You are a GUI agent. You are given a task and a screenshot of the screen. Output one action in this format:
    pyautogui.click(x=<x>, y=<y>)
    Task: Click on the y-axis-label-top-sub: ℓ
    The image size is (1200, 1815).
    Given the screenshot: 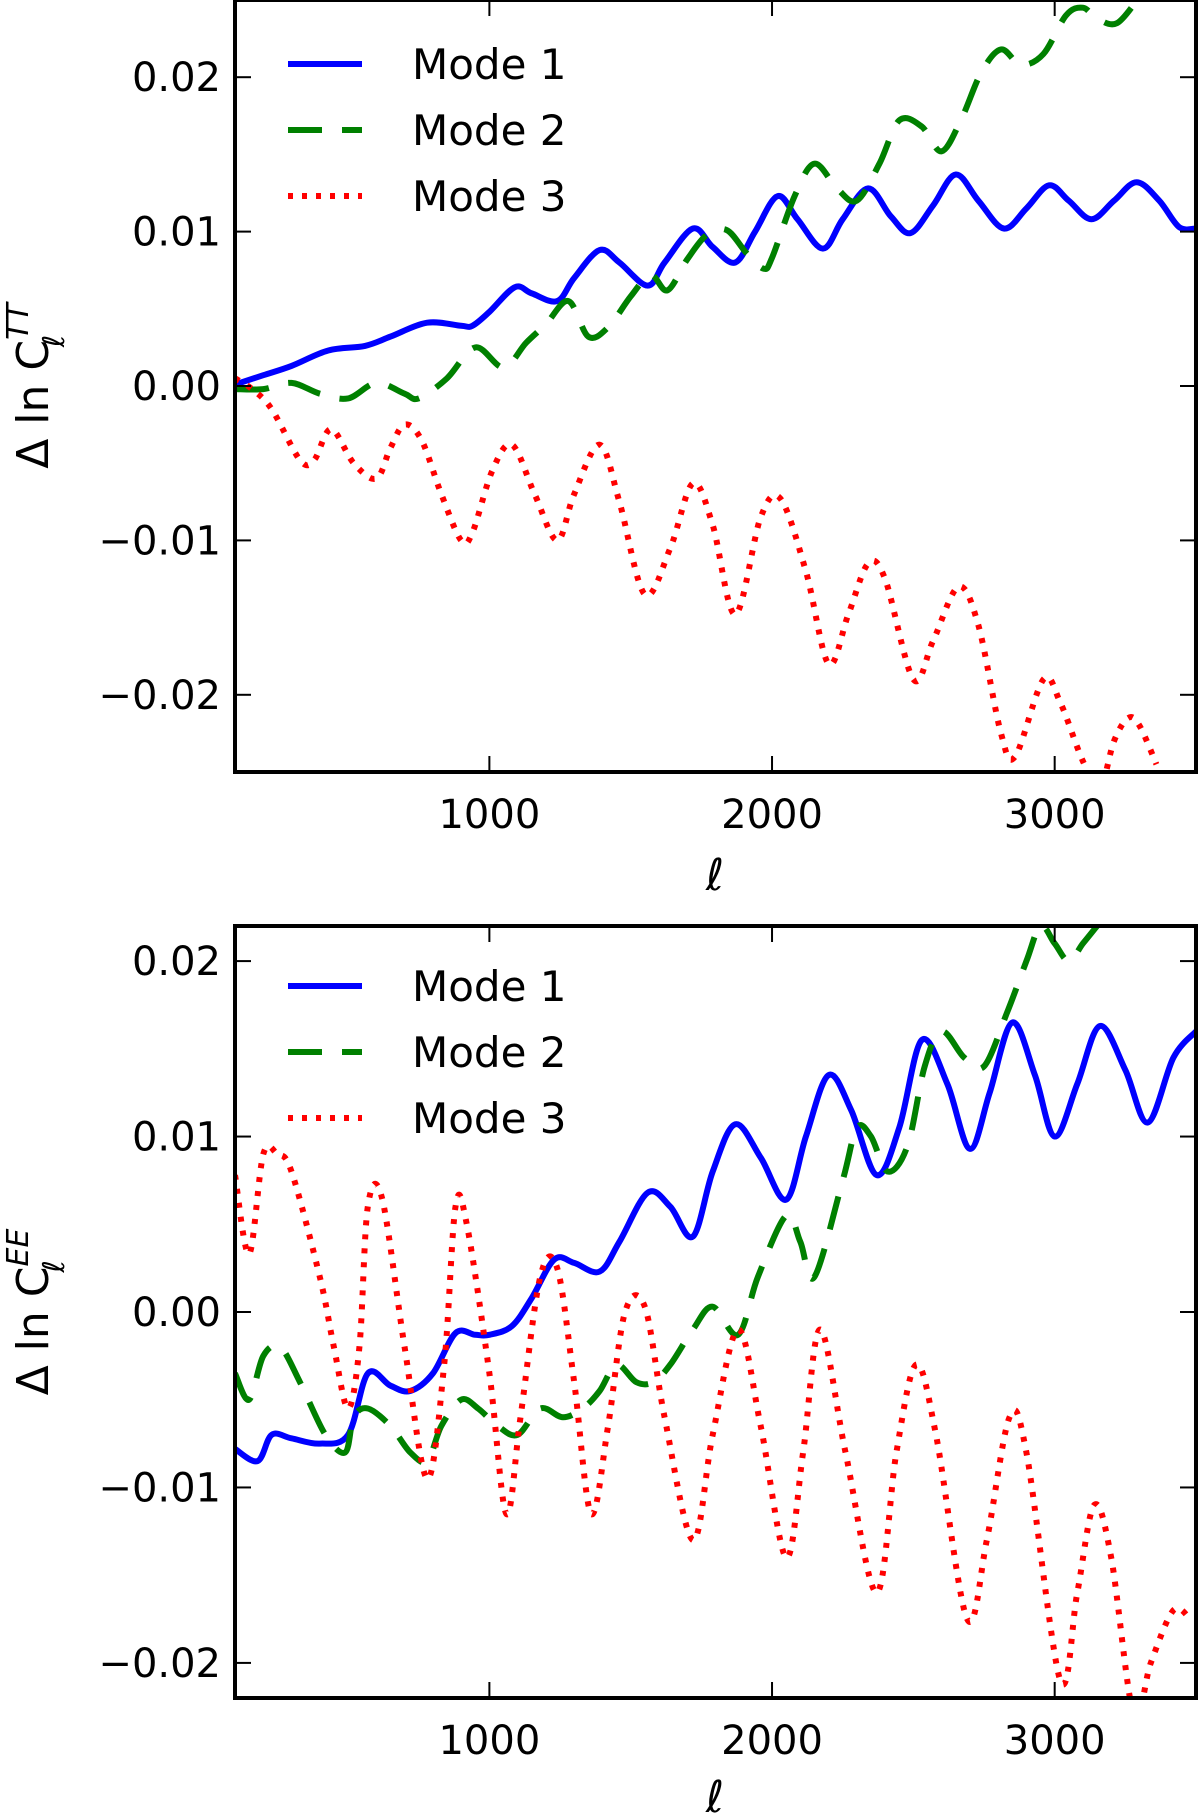 What is the action you would take?
    pyautogui.click(x=54, y=341)
    